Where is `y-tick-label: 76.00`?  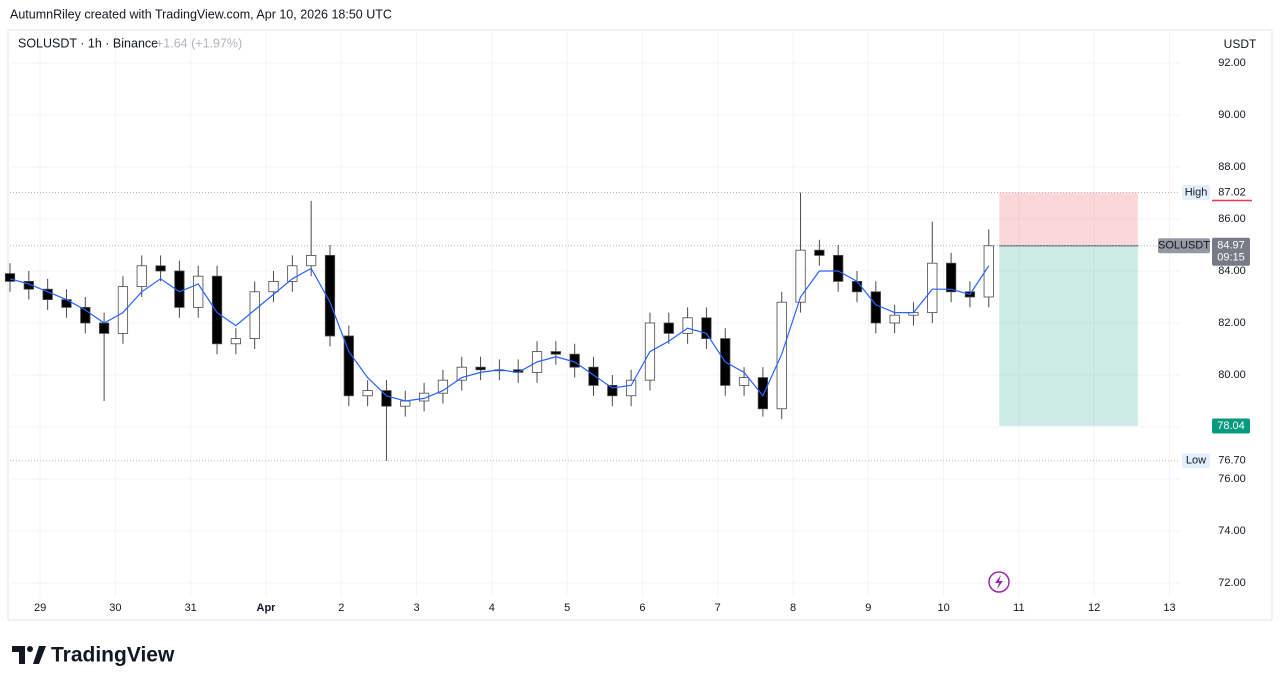 y-tick-label: 76.00 is located at coordinates (1232, 479).